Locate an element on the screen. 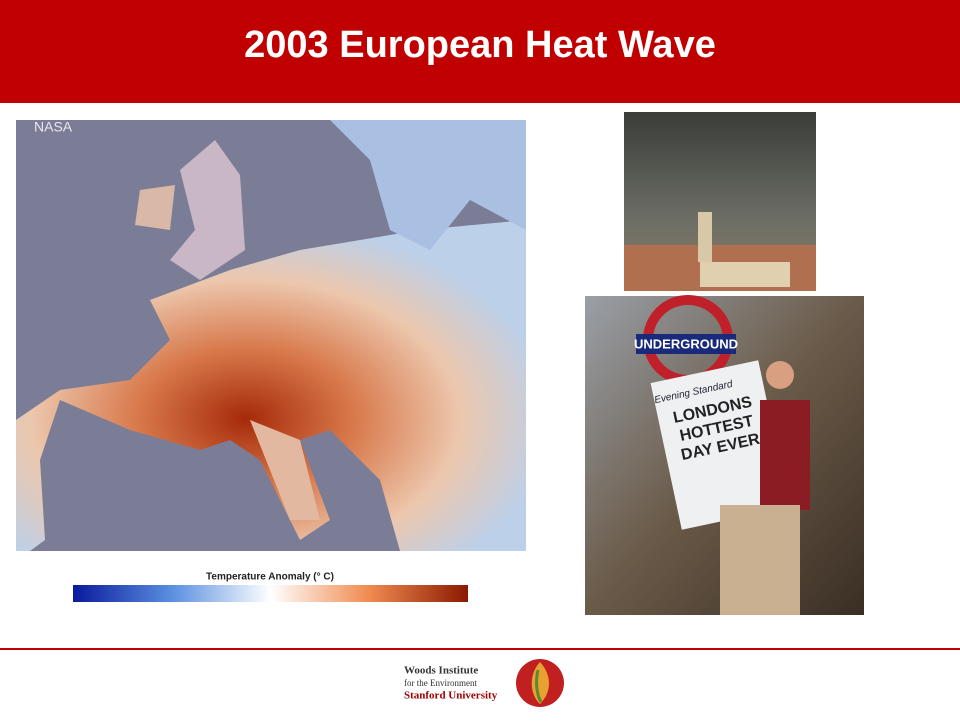 The height and width of the screenshot is (725, 960). logo-line3: Stanford University is located at coordinates (451, 696).